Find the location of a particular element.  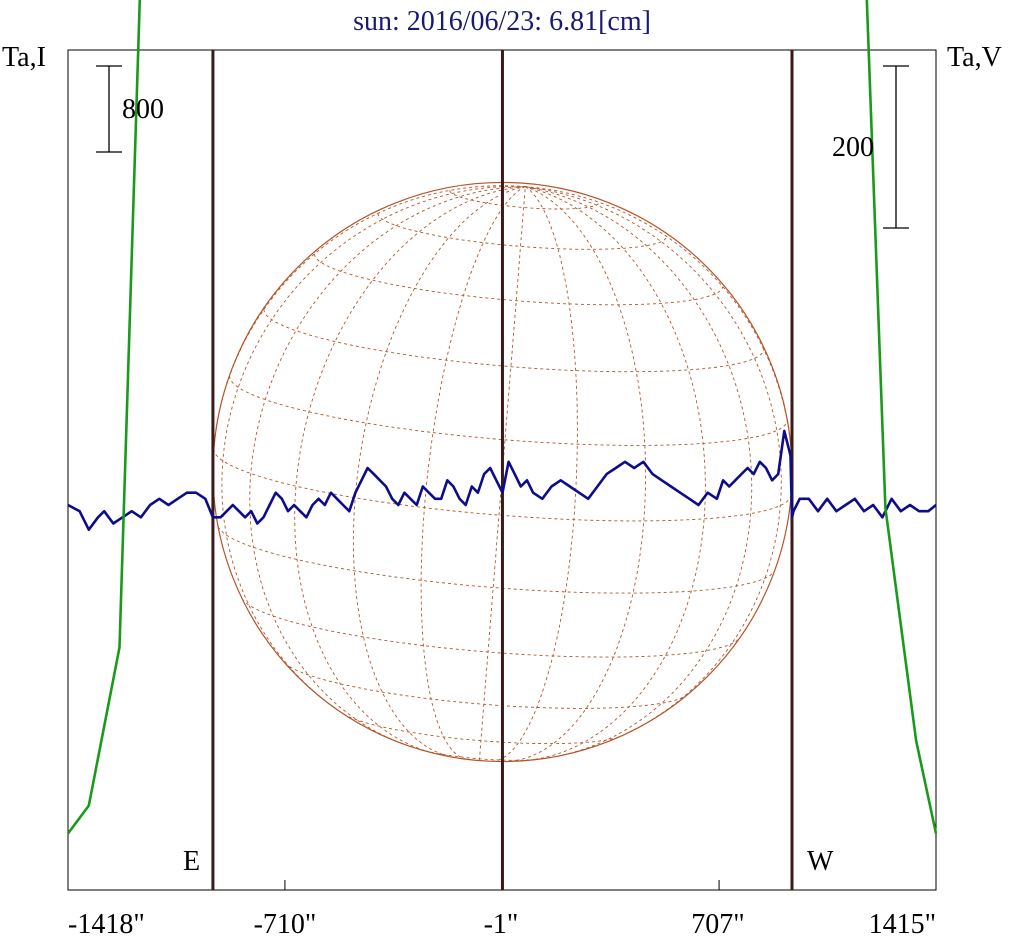

x-tick-label: -1418" is located at coordinates (106, 924).